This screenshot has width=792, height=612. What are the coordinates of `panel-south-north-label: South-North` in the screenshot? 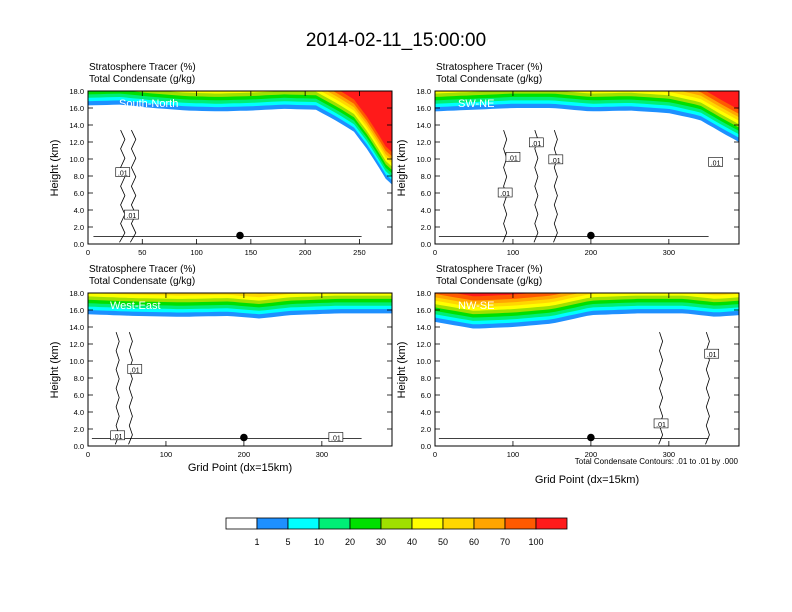 It's located at (148, 104).